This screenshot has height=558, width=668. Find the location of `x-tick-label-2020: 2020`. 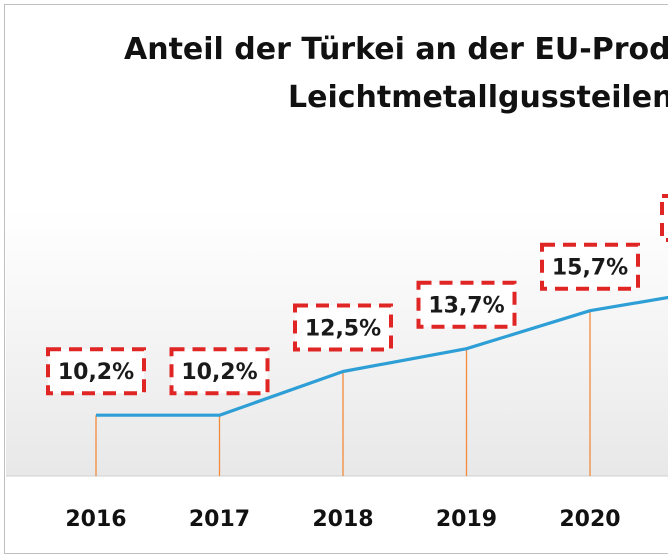

x-tick-label-2020: 2020 is located at coordinates (589, 519).